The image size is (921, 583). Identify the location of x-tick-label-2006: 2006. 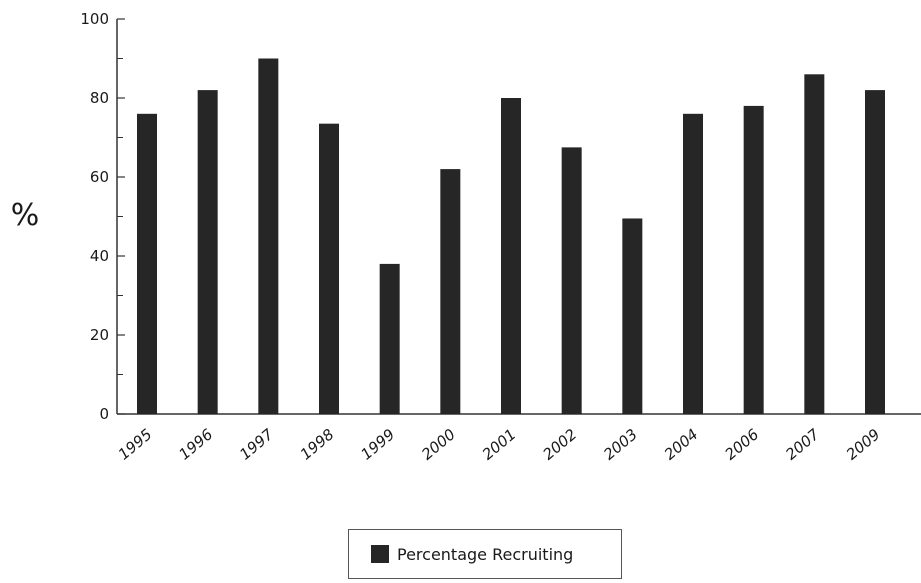
(741, 444).